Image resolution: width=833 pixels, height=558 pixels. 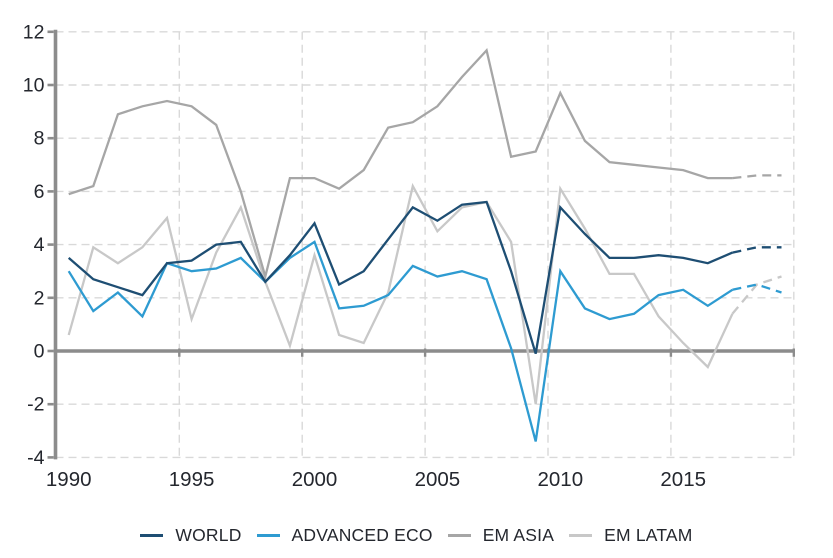 What do you see at coordinates (268, 535) in the screenshot?
I see `advanced-eco-line-swatch` at bounding box center [268, 535].